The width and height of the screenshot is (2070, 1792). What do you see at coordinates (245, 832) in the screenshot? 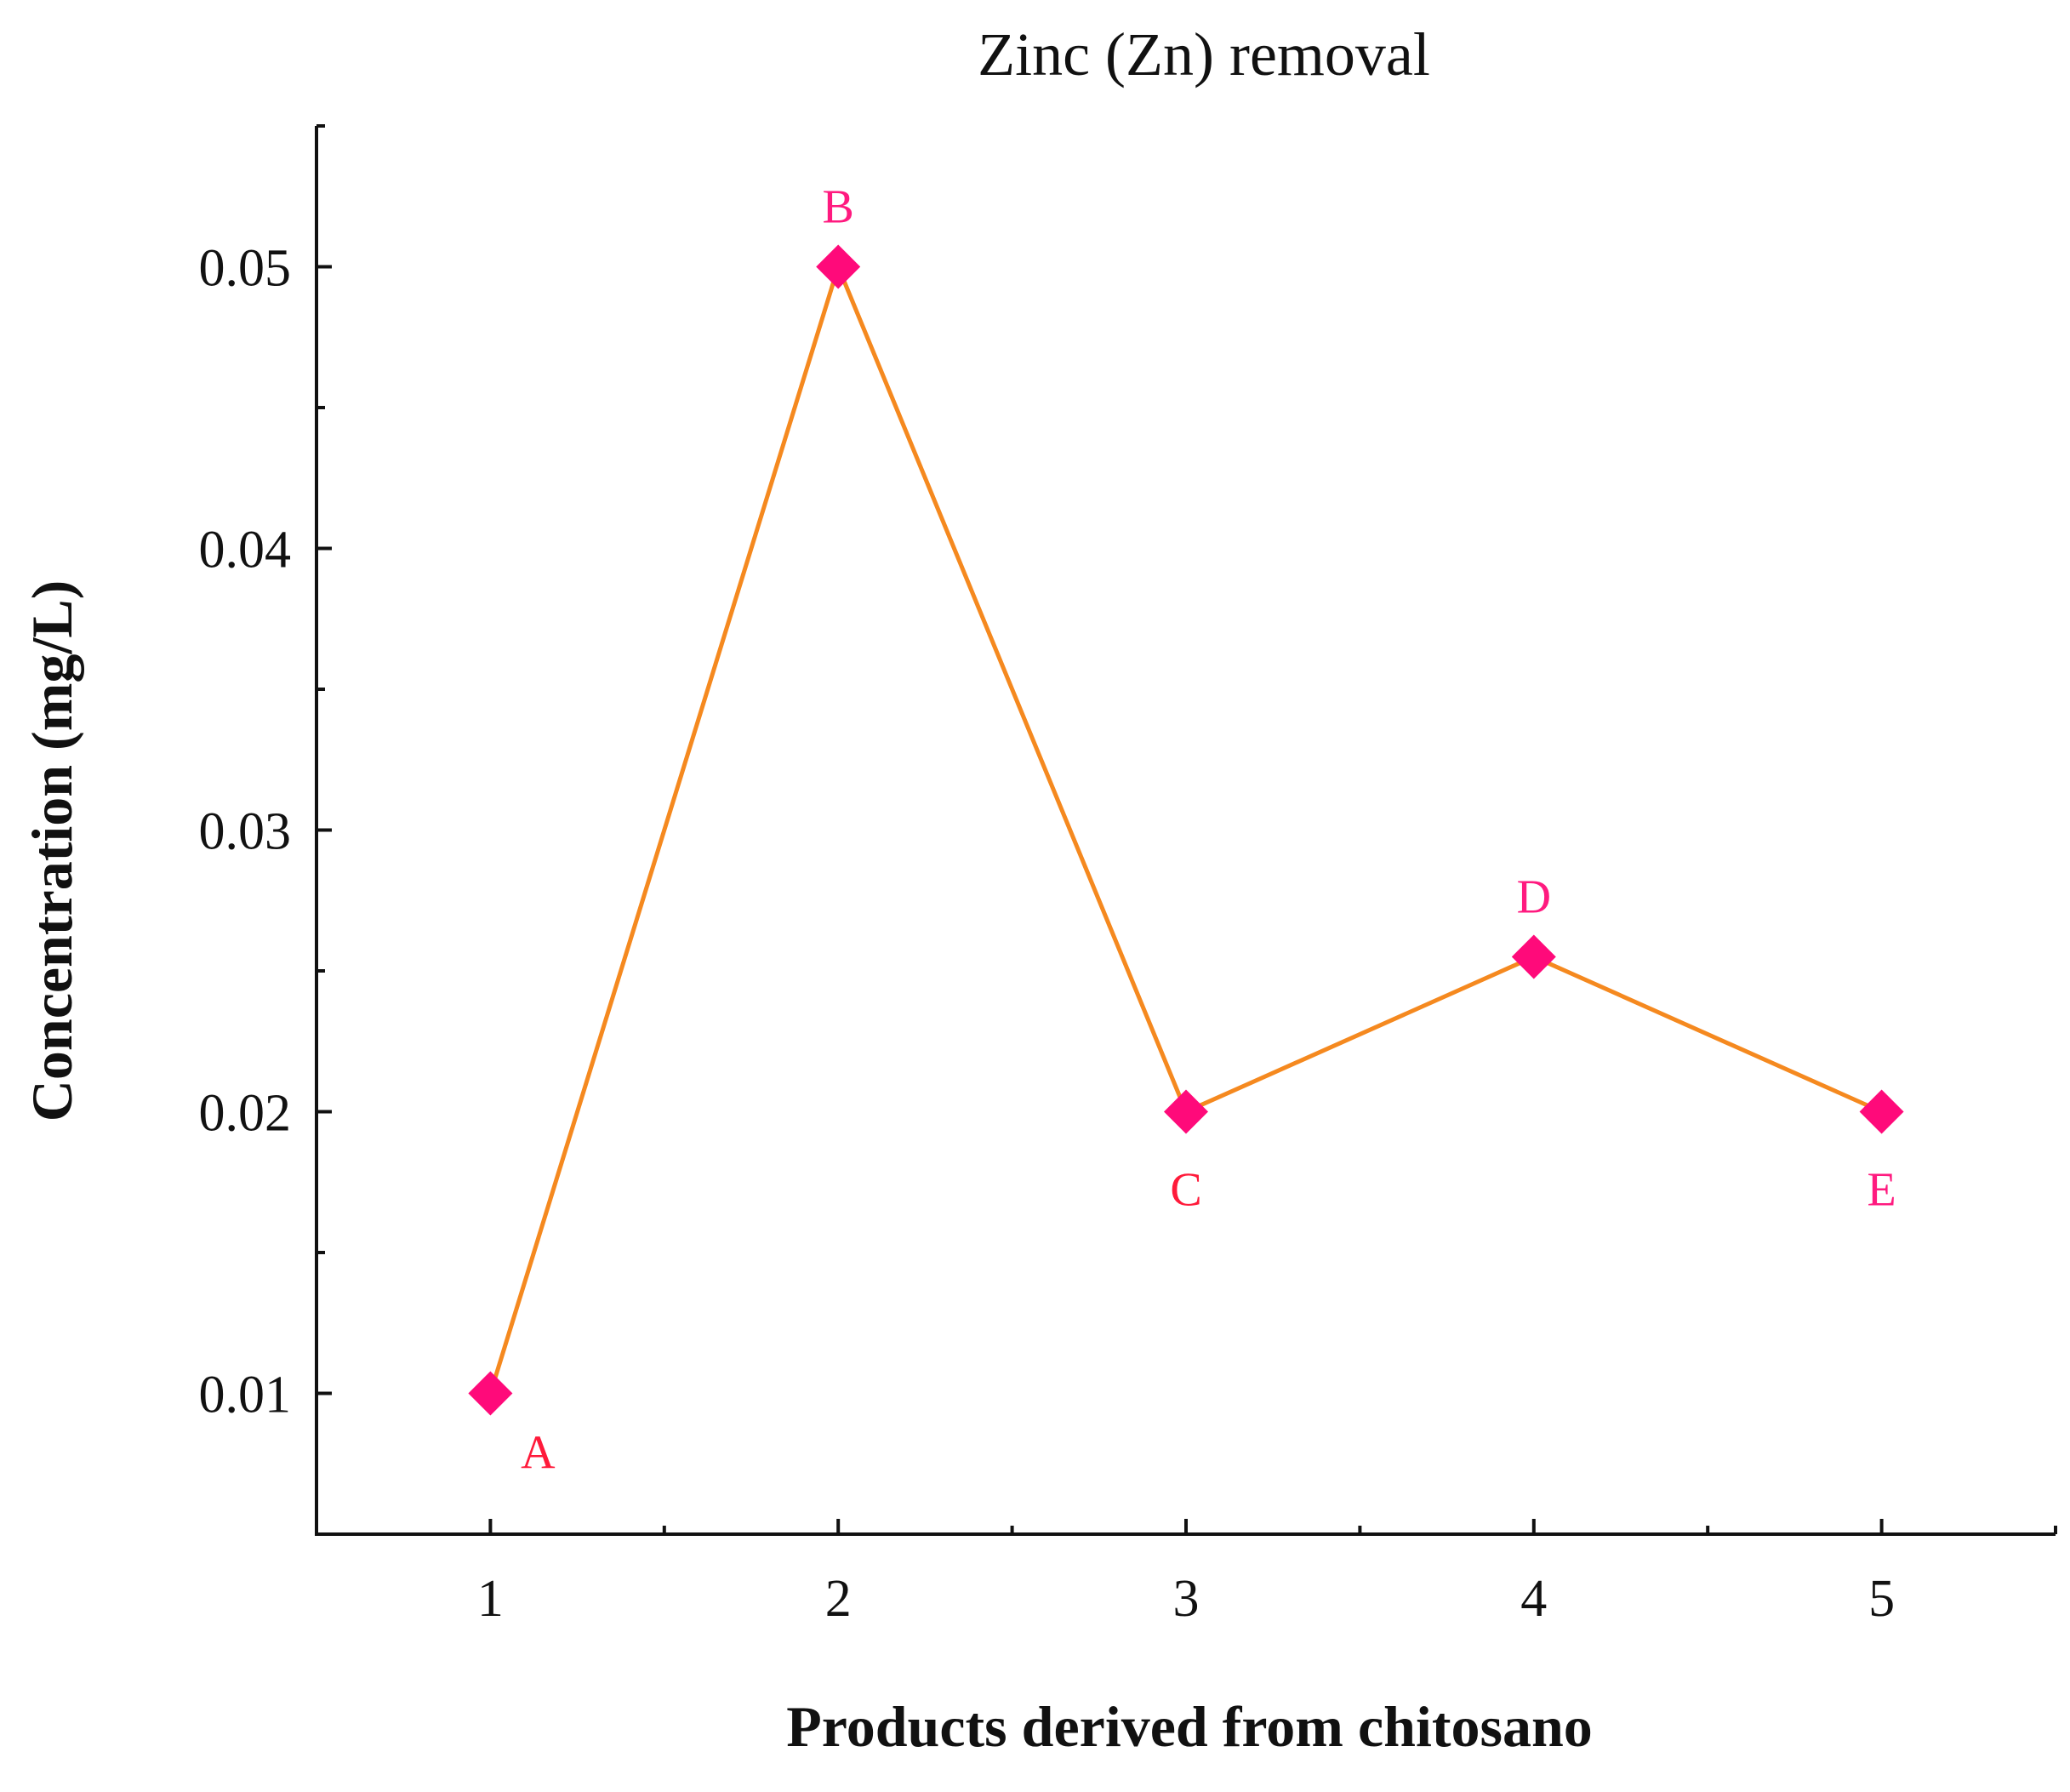
I see `y-tick-label: 0.03` at bounding box center [245, 832].